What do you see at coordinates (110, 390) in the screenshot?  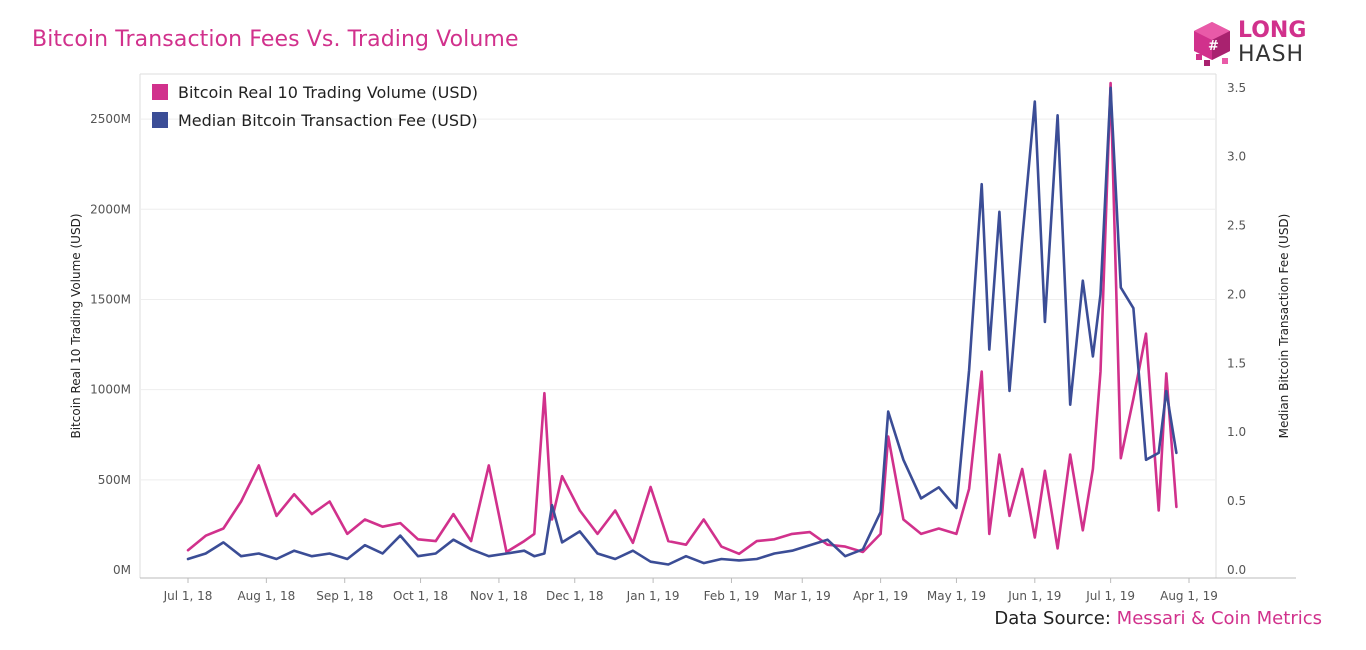 I see `y-left-tick-label: 1000M` at bounding box center [110, 390].